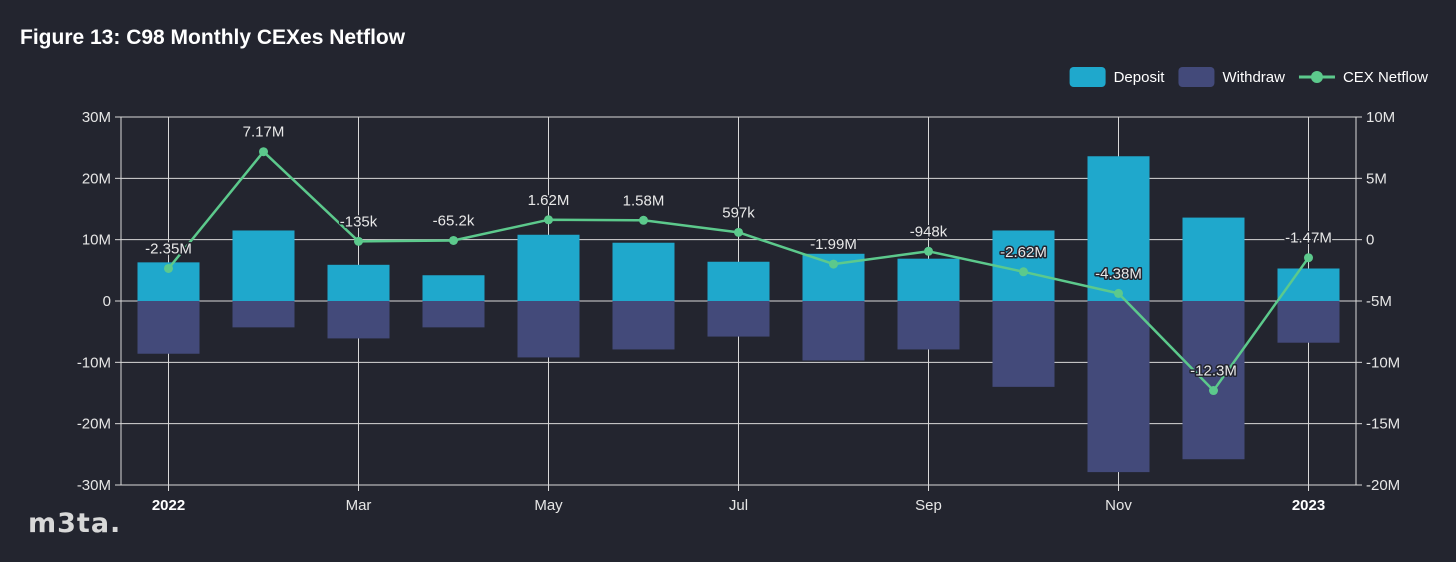 The width and height of the screenshot is (1456, 562). I want to click on x-tick-label: 2022, so click(168, 505).